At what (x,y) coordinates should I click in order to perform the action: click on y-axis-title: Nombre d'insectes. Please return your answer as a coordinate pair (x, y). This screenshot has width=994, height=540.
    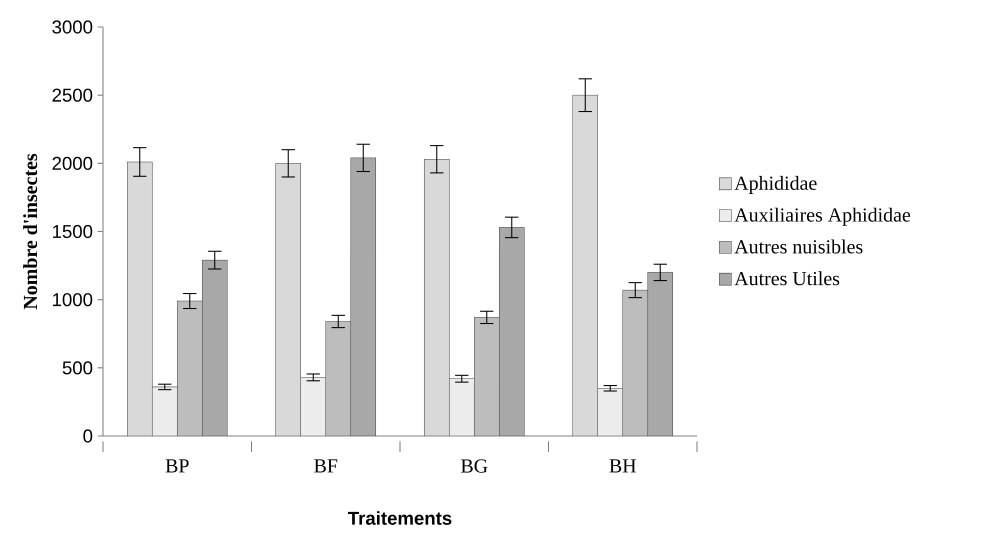
    Looking at the image, I should click on (30, 232).